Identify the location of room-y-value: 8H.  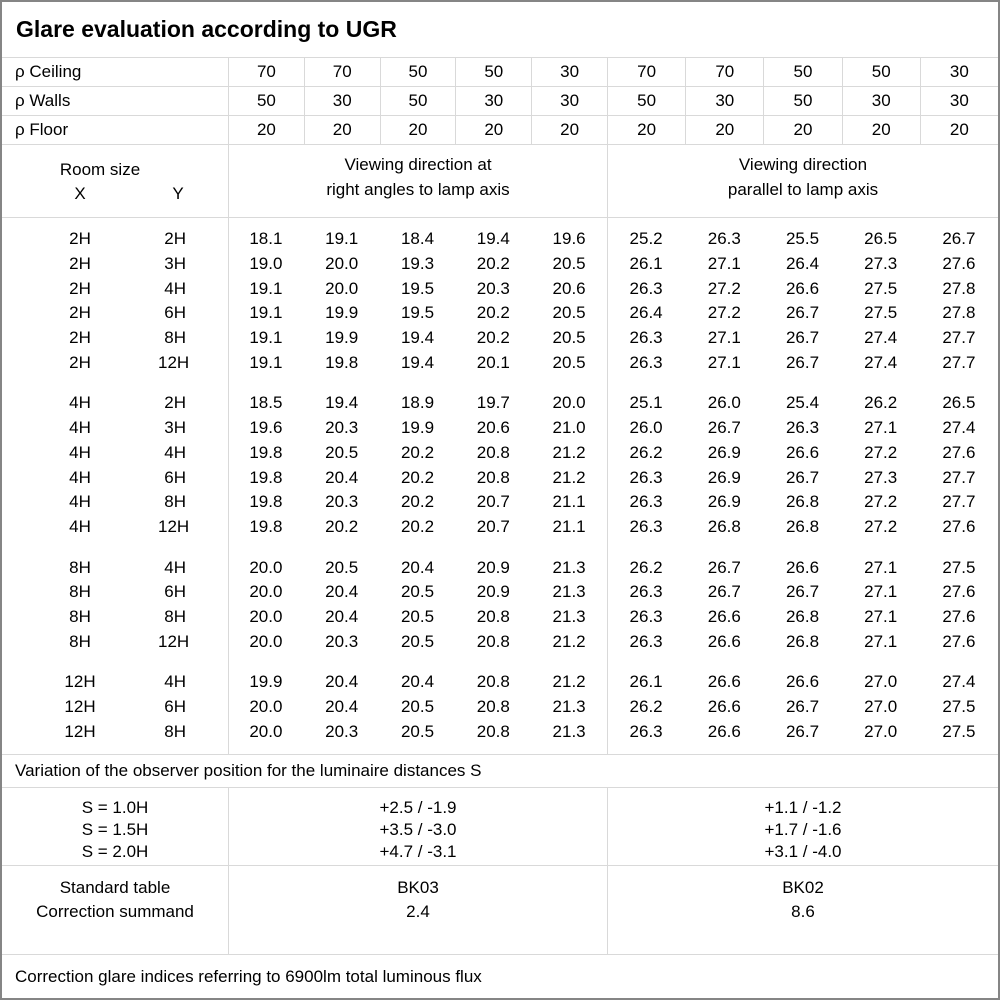
(175, 338).